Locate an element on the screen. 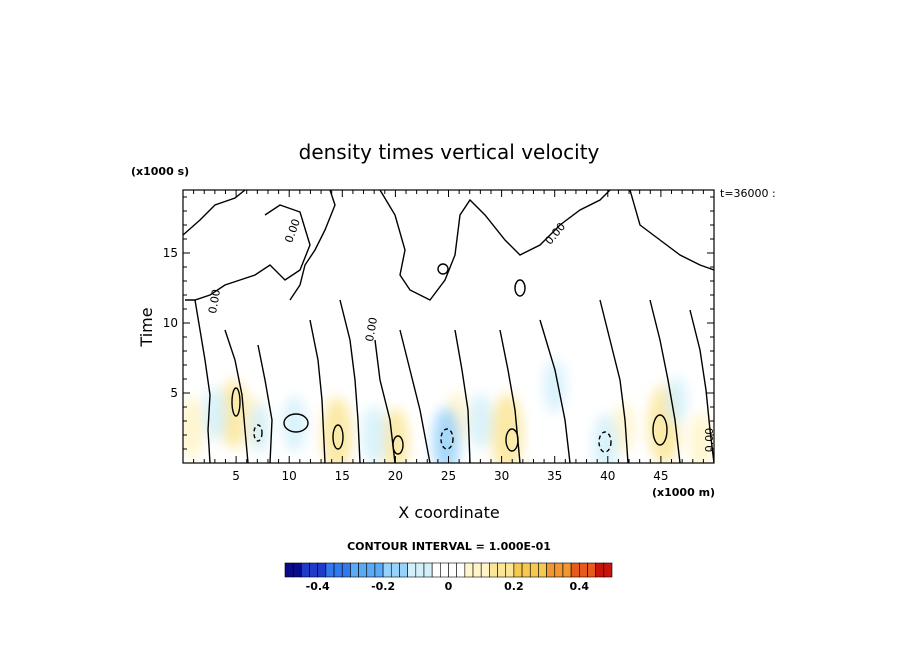 Image resolution: width=904 pixels, height=654 pixels. x-tick-label: 5 is located at coordinates (236, 476).